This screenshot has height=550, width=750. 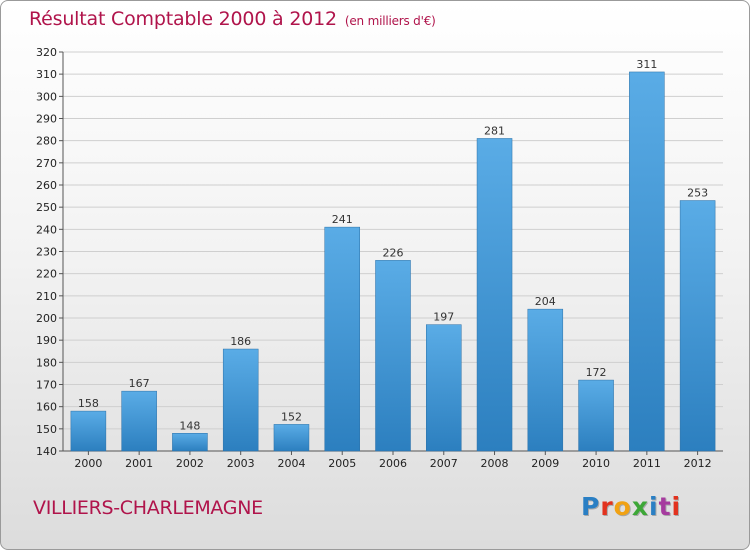 What do you see at coordinates (494, 295) in the screenshot?
I see `bar-2008` at bounding box center [494, 295].